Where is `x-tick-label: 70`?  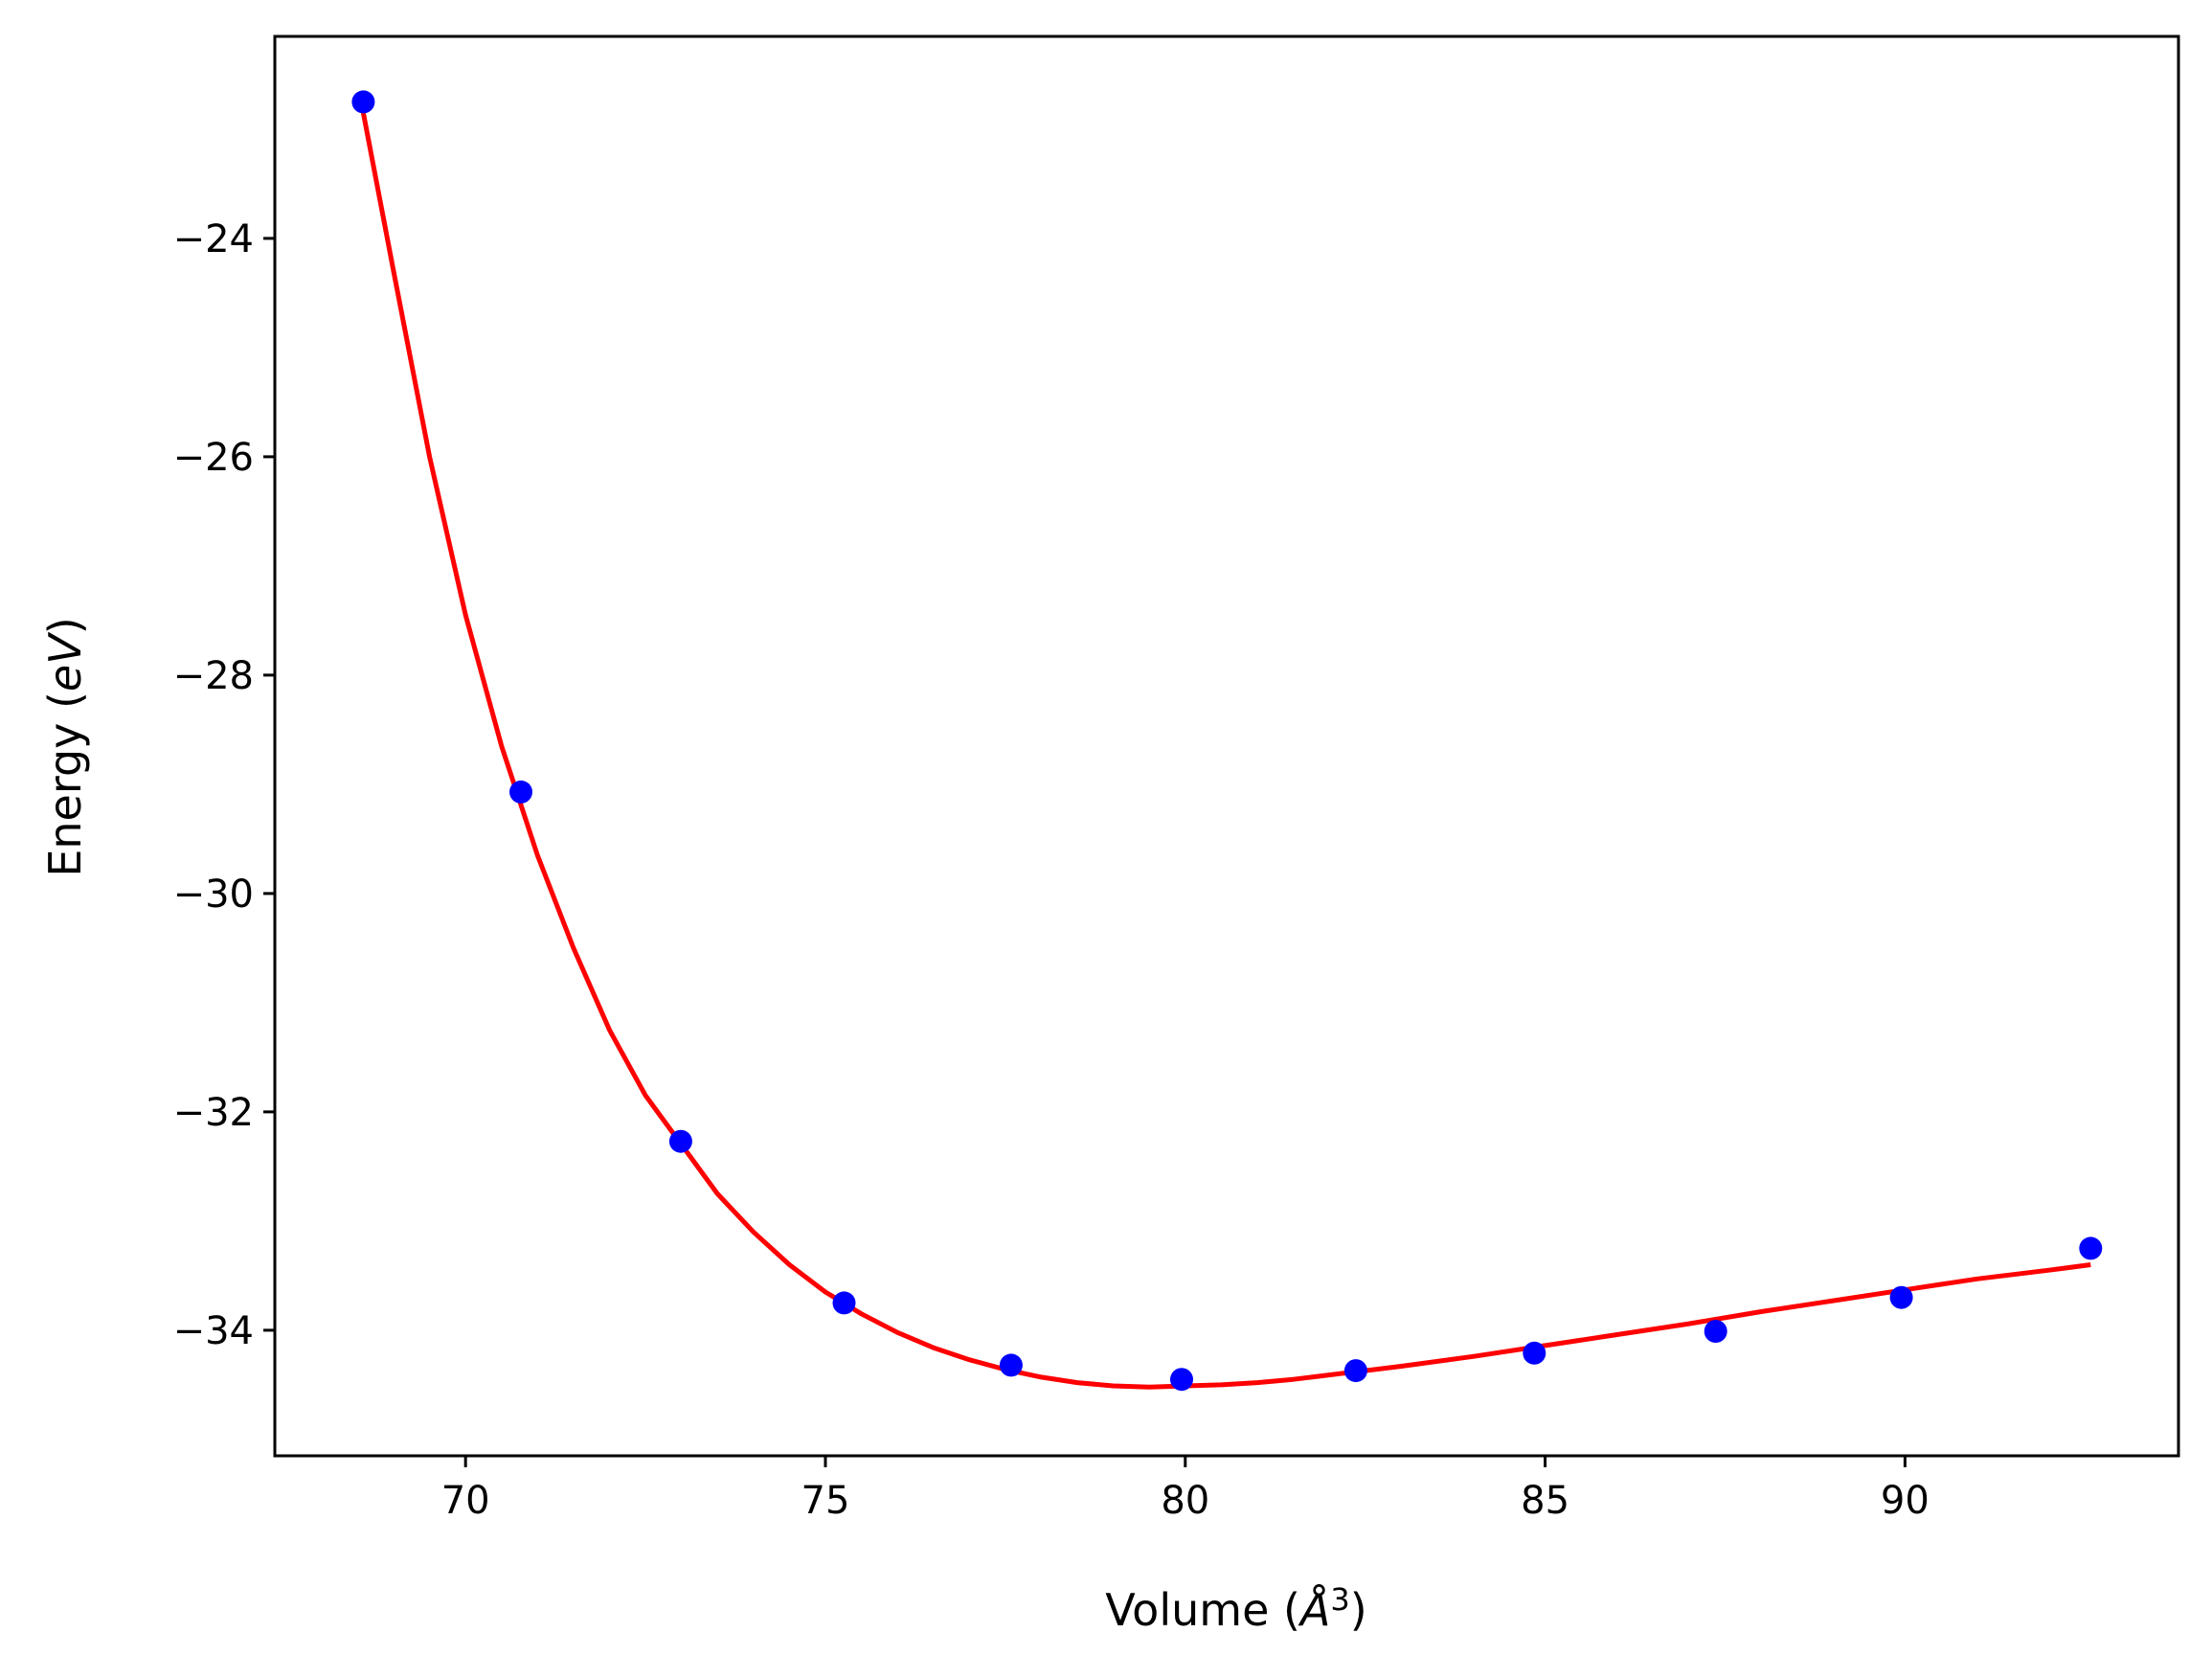
x-tick-label: 70 is located at coordinates (465, 1501).